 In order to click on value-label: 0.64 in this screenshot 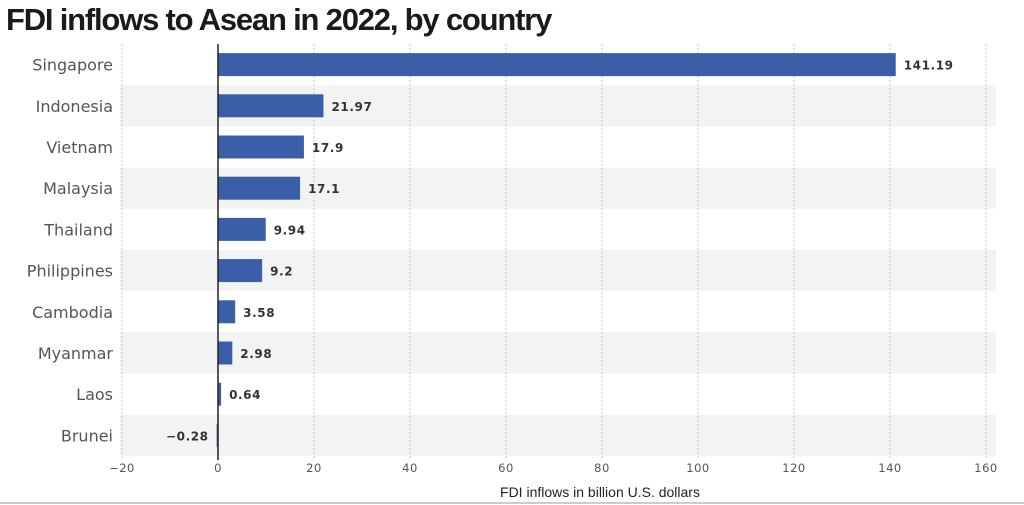, I will do `click(245, 395)`.